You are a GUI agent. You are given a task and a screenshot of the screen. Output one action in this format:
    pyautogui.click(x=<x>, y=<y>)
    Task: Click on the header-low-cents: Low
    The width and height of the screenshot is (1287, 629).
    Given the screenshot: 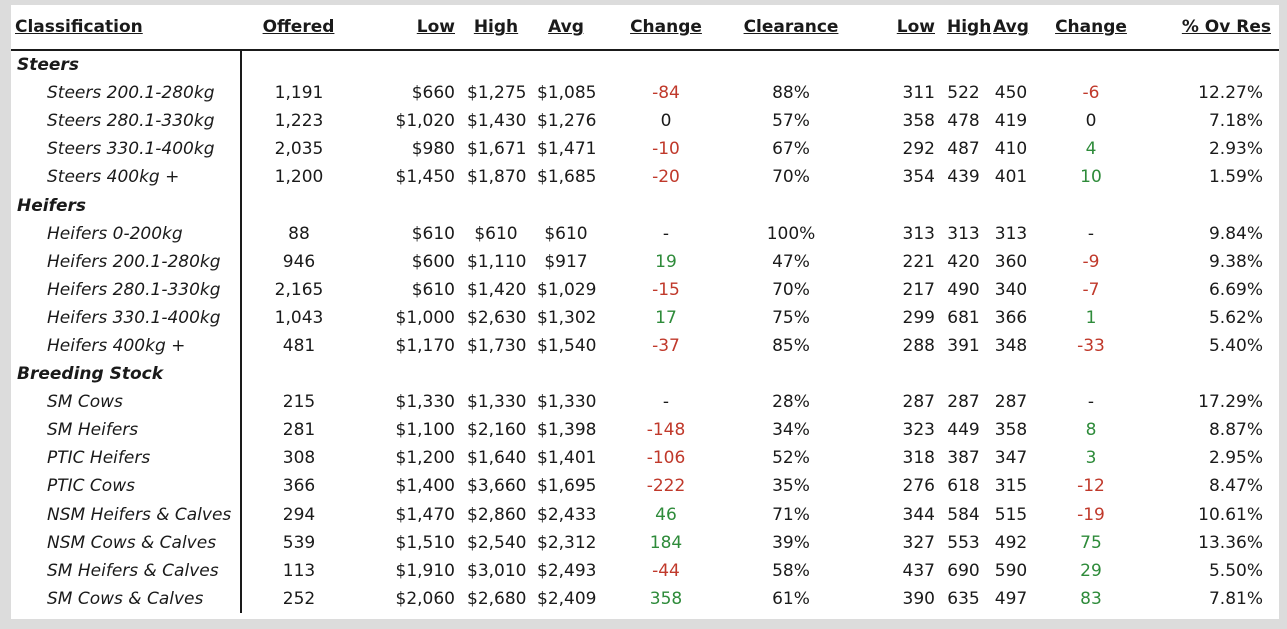 What is the action you would take?
    pyautogui.click(x=896, y=28)
    